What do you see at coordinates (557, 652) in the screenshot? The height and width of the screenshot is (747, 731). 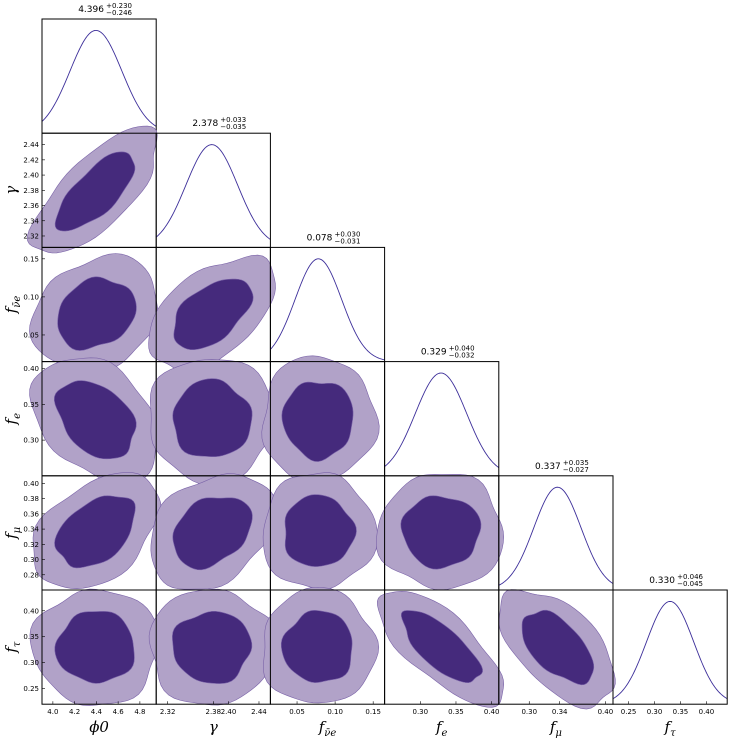 I see `panel-f_tau-f_mu: 0.30 0.34 0.40` at bounding box center [557, 652].